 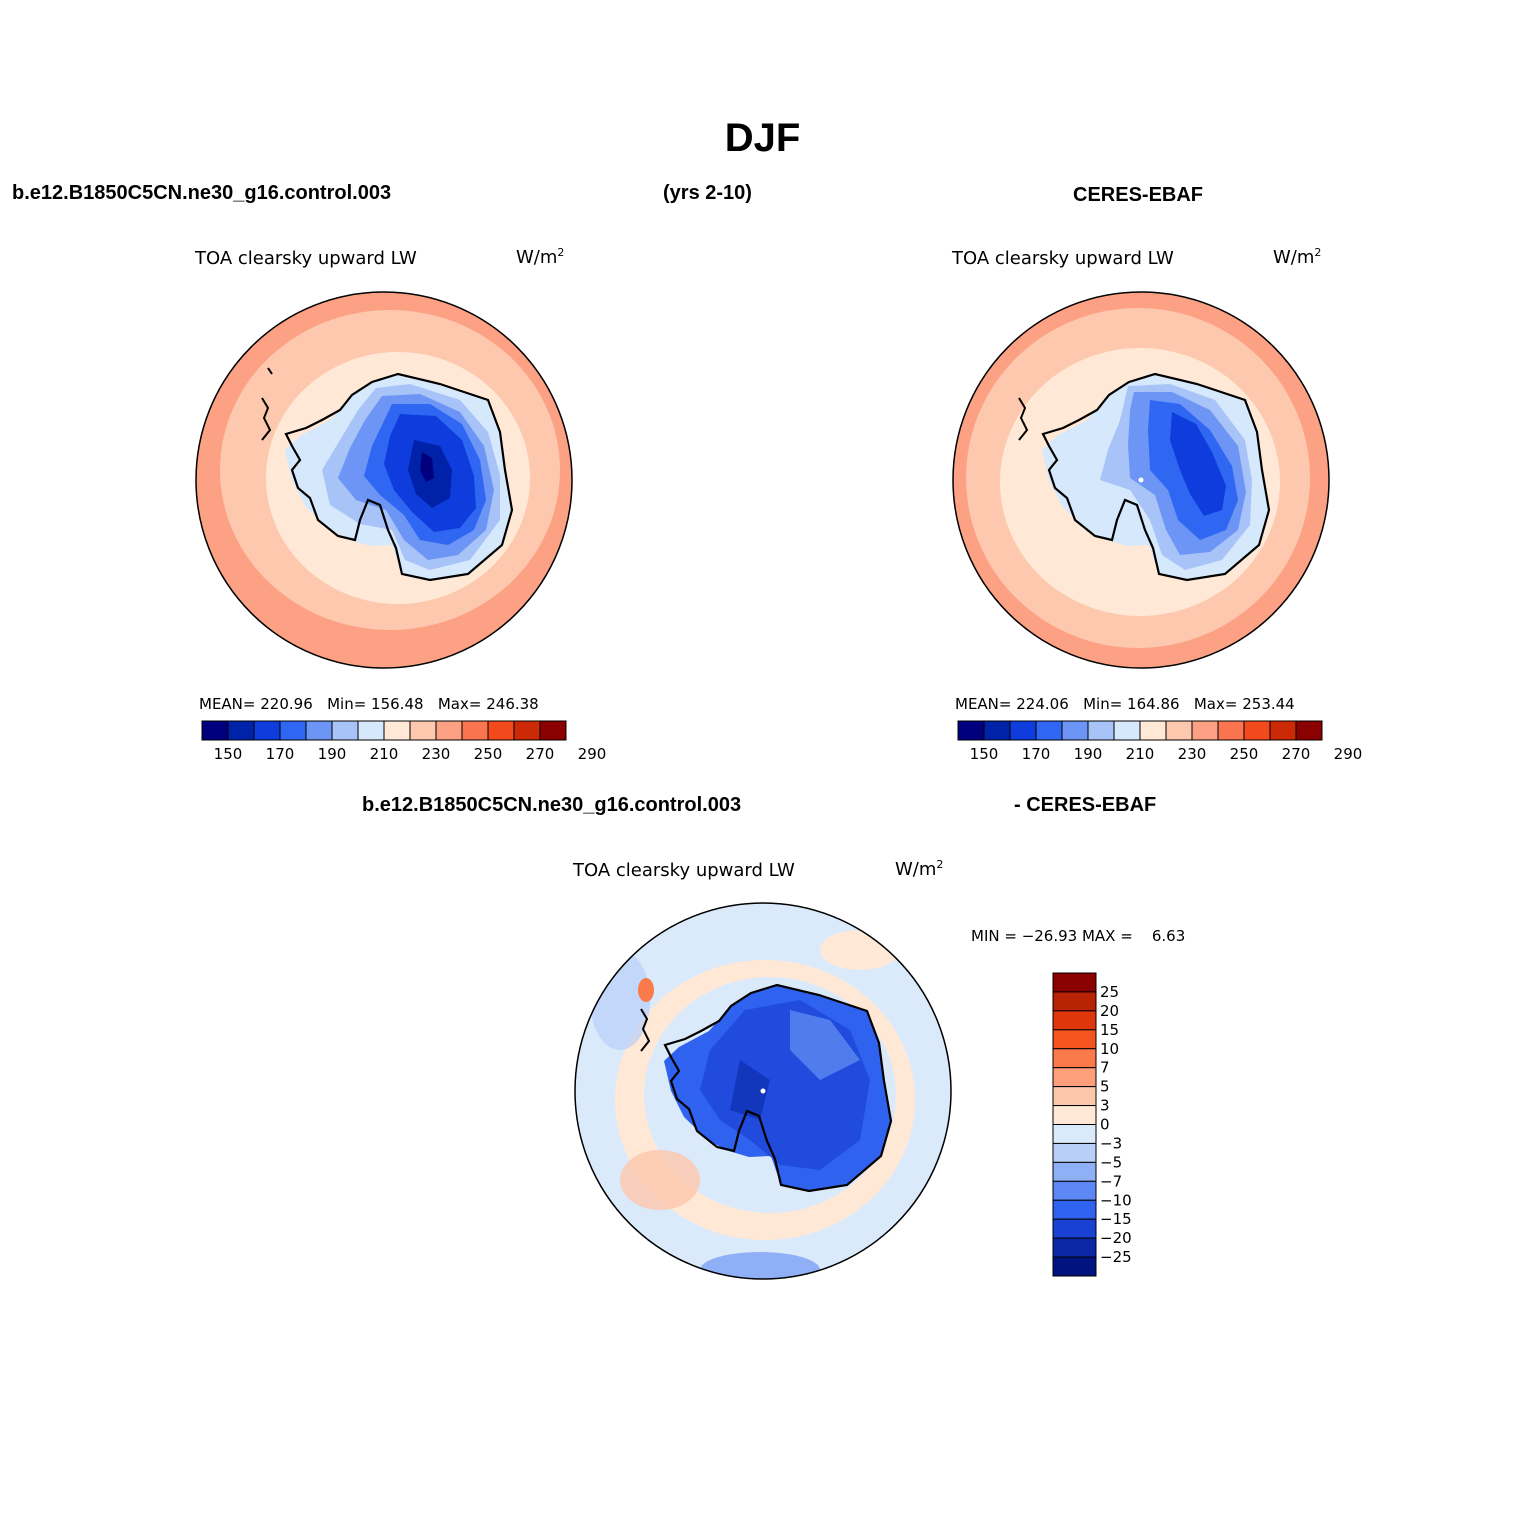 I want to click on obs-panel-variable: TOA clearsky upward LW, so click(x=1063, y=258).